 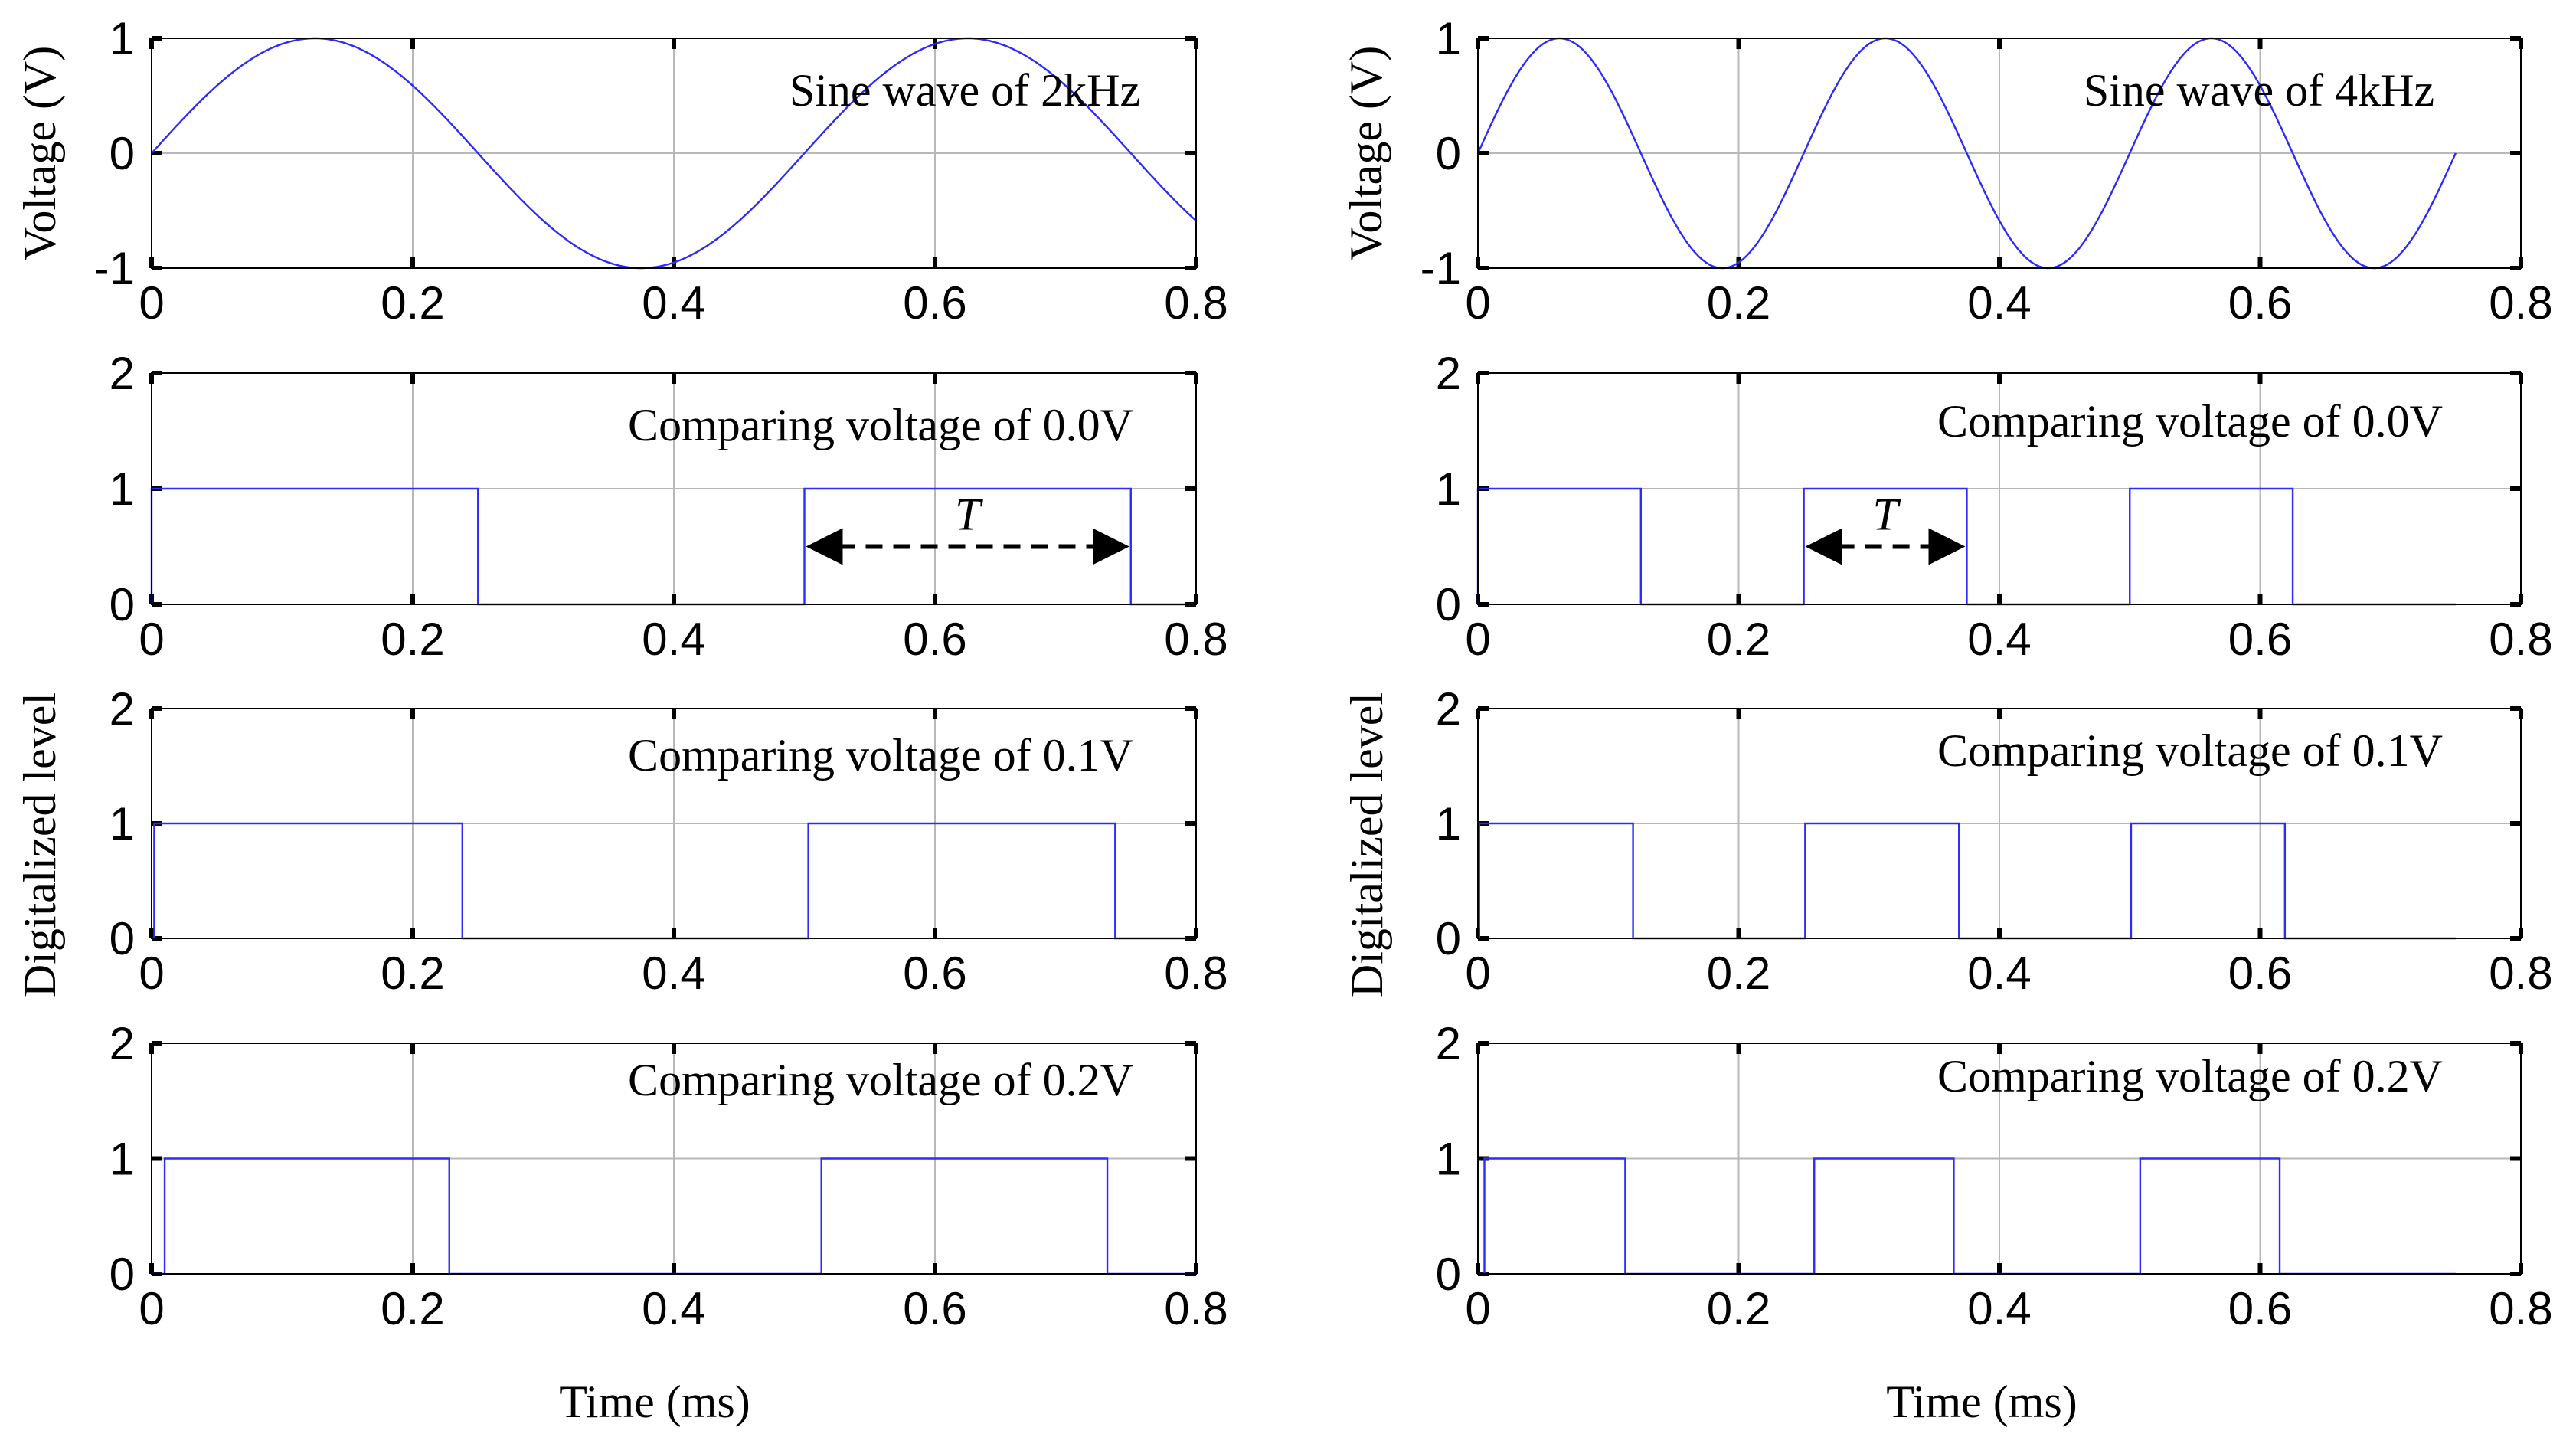 What do you see at coordinates (40, 844) in the screenshot?
I see `left-digital-ylabel: Digitalized level` at bounding box center [40, 844].